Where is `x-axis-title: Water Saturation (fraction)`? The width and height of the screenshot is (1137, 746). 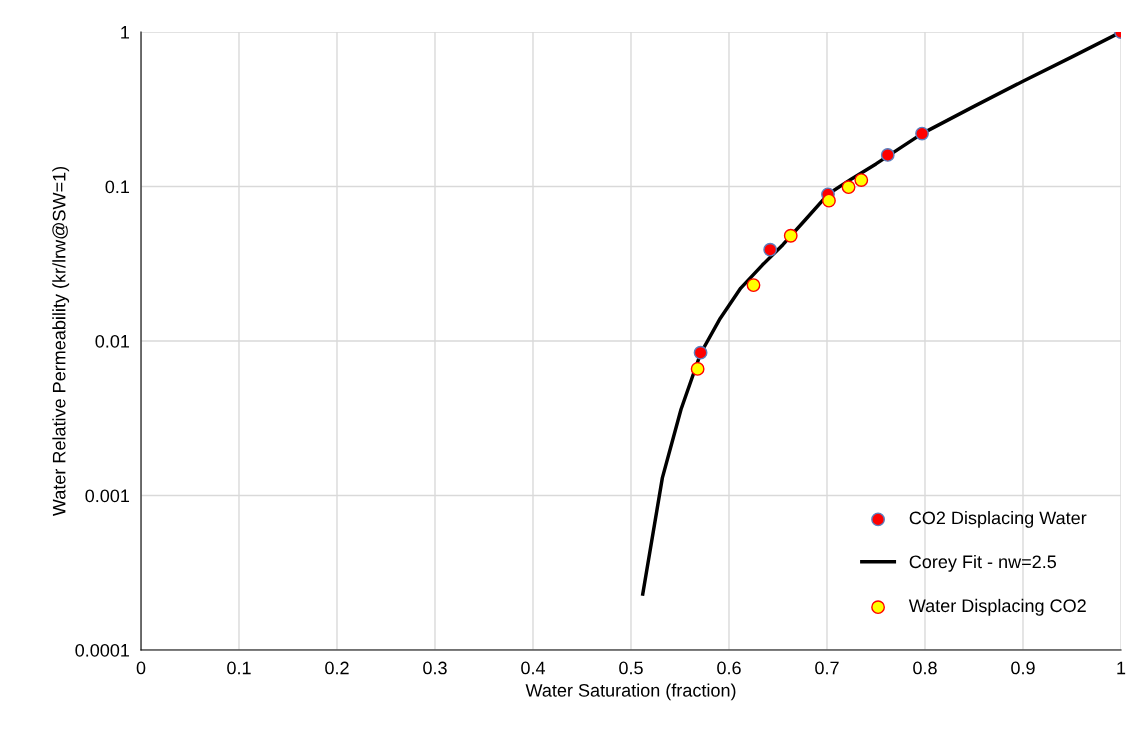
x-axis-title: Water Saturation (fraction) is located at coordinates (630, 692).